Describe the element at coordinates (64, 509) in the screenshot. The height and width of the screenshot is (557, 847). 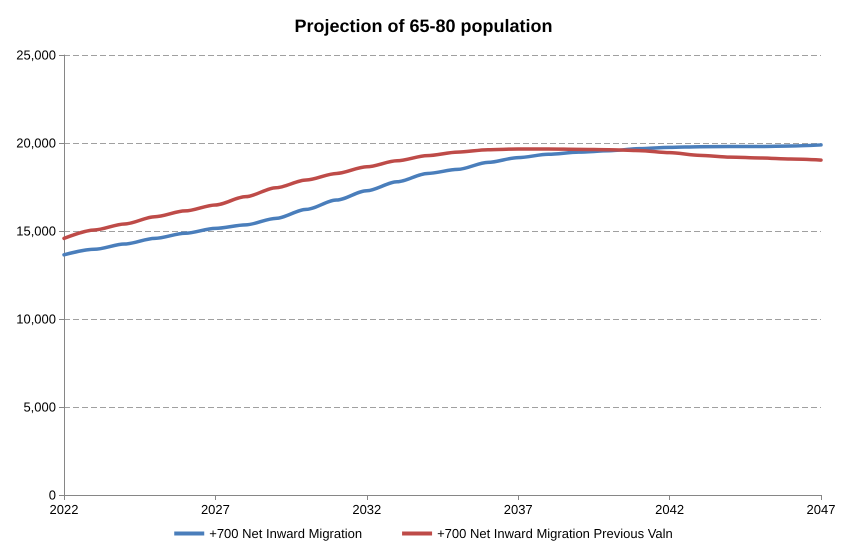
I see `x-tick-label: 2022` at that location.